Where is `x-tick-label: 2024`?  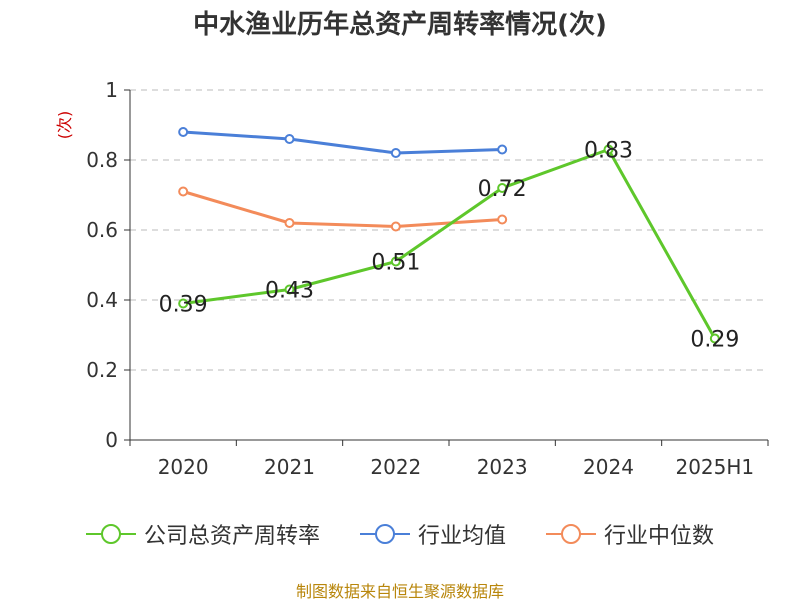
x-tick-label: 2024 is located at coordinates (608, 467).